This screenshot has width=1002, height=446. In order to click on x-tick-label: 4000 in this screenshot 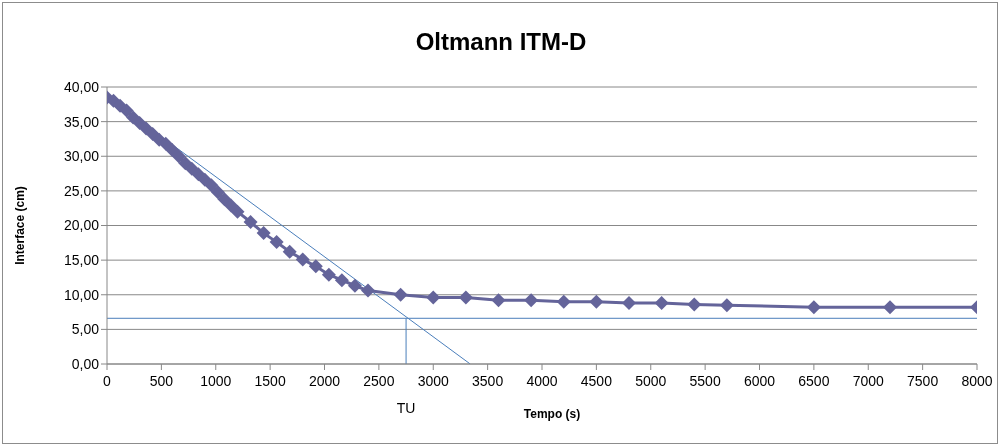, I will do `click(542, 380)`.